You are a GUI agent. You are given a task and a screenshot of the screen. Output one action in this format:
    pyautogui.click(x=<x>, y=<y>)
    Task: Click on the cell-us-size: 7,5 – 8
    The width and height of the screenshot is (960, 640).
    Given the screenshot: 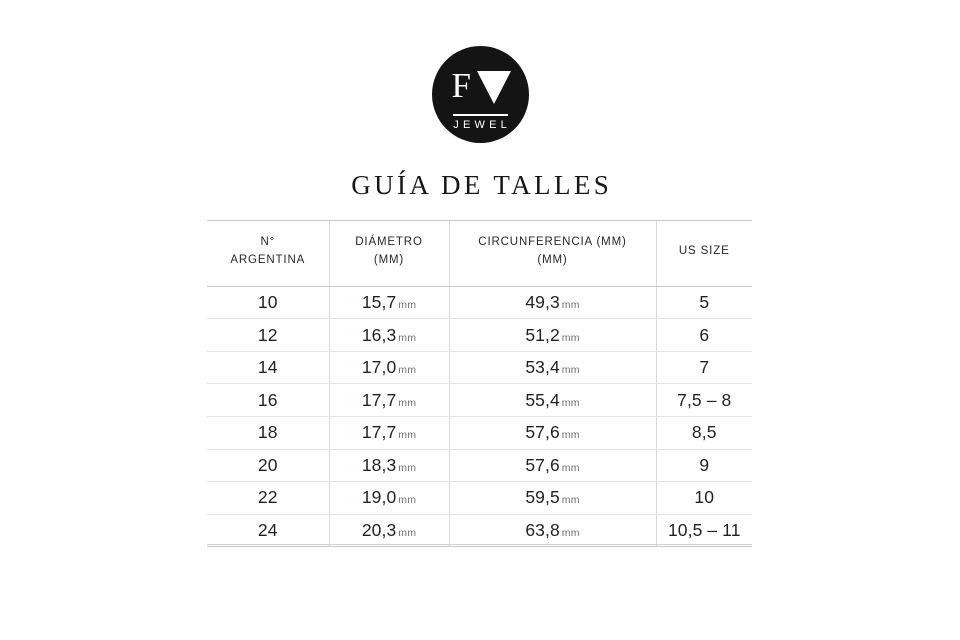 What is the action you would take?
    pyautogui.click(x=703, y=400)
    